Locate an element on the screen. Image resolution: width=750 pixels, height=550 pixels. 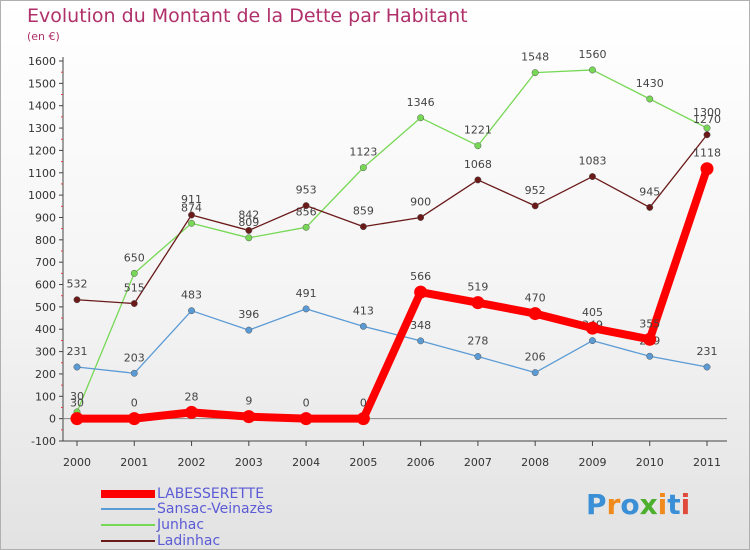
y-tick-label: 200 is located at coordinates (45, 374).